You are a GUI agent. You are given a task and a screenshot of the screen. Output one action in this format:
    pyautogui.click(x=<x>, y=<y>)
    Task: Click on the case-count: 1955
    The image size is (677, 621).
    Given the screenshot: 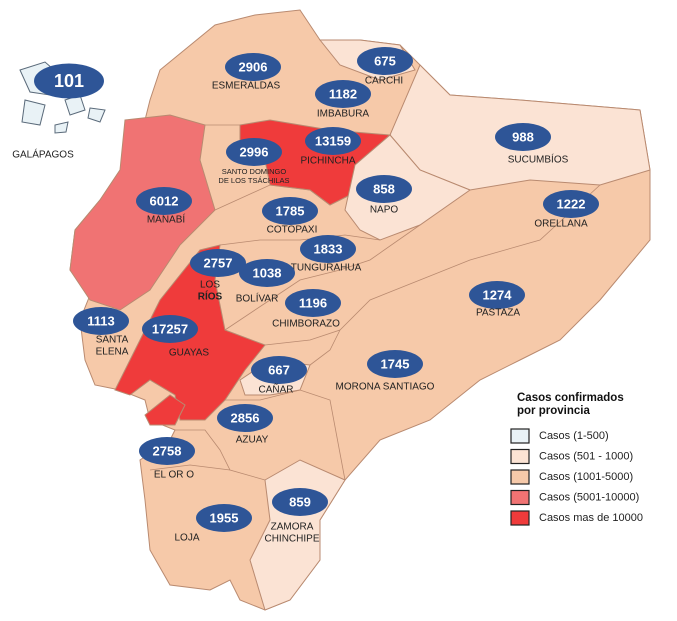 What is the action you would take?
    pyautogui.click(x=224, y=517)
    